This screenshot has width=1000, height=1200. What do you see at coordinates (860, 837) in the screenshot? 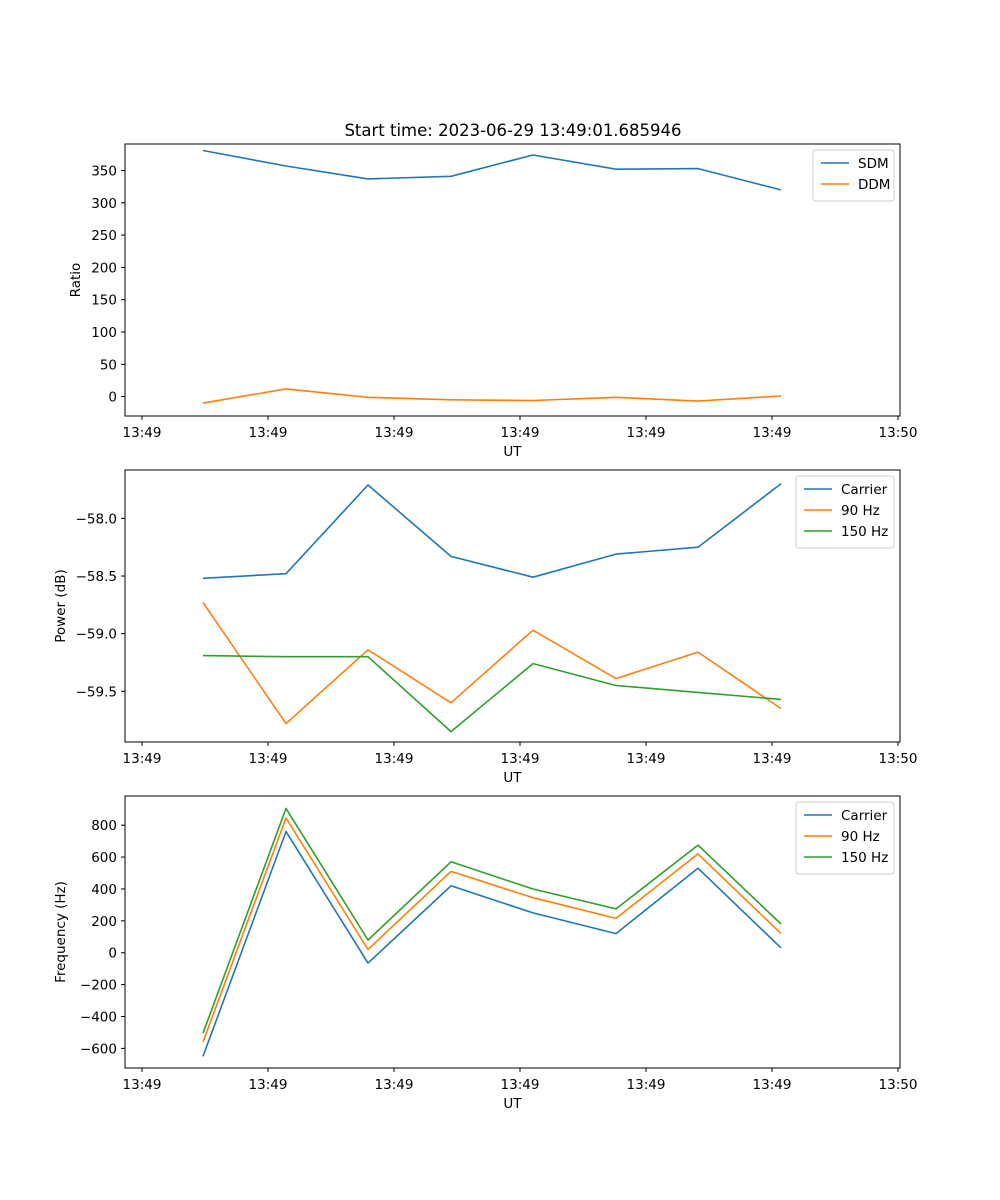
I see `frequency-legend-label: 90 Hz` at bounding box center [860, 837].